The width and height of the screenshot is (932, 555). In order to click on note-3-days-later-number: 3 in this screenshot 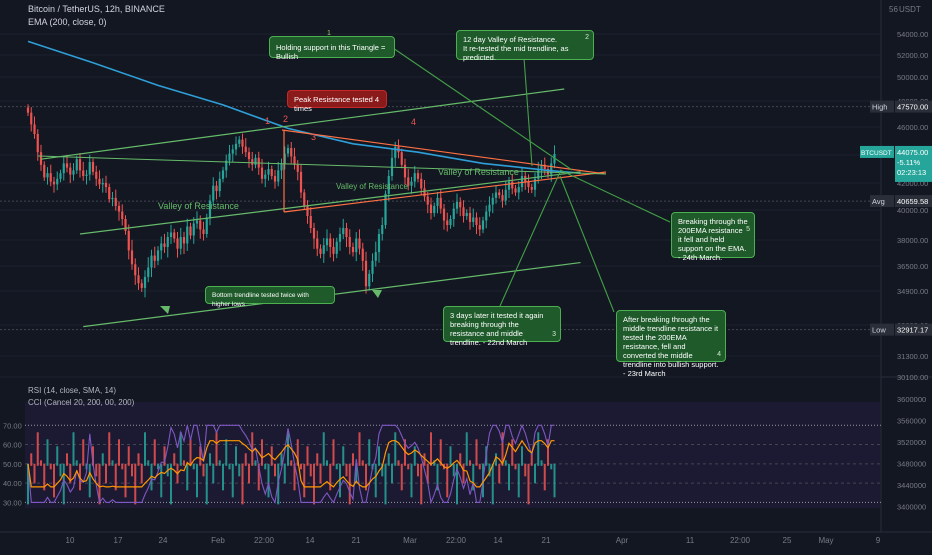, I will do `click(554, 334)`.